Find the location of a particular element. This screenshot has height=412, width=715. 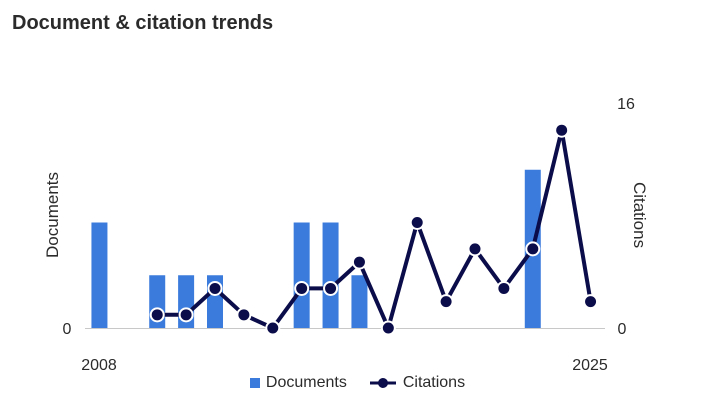

citations-point-2017 is located at coordinates (359, 262).